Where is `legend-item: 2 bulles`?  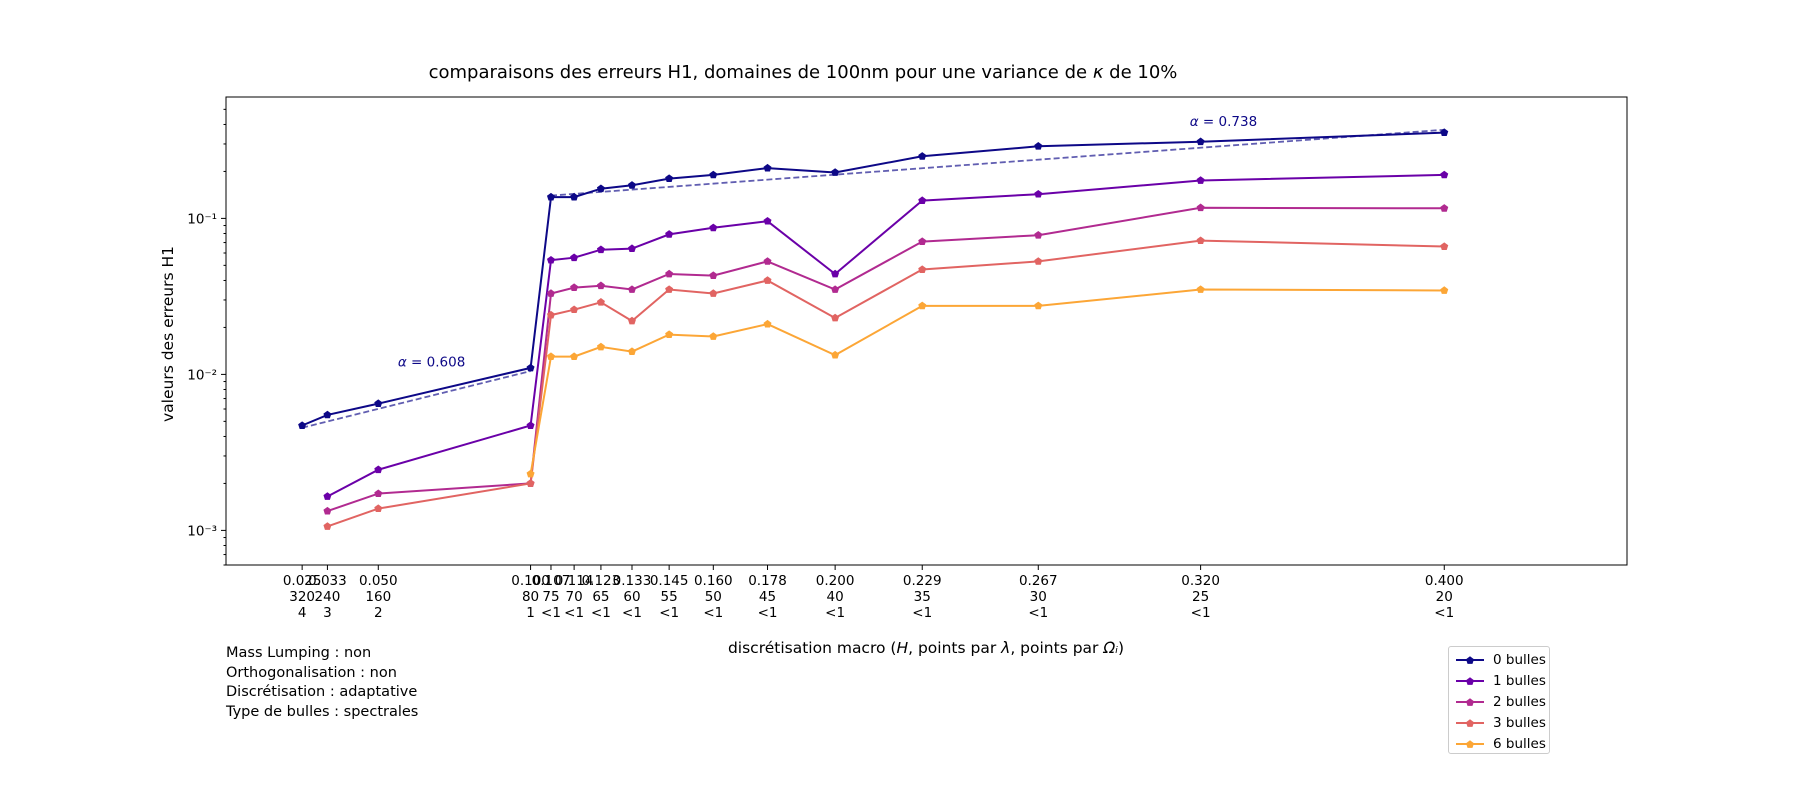
legend-item: 2 bulles is located at coordinates (1502, 702).